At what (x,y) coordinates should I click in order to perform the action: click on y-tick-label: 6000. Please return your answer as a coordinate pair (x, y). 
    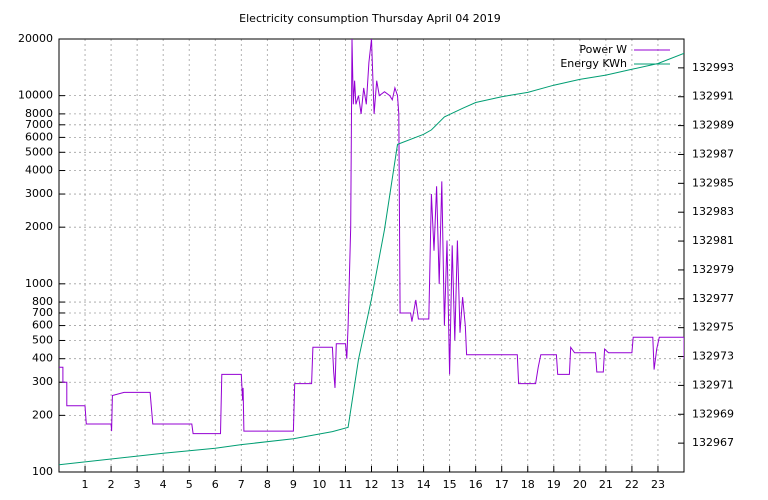
    Looking at the image, I should click on (39, 136).